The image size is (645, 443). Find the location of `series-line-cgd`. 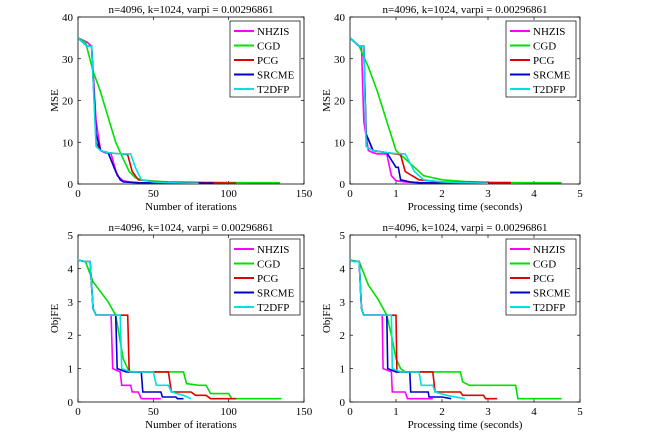

series-line-cgd is located at coordinates (456, 329).